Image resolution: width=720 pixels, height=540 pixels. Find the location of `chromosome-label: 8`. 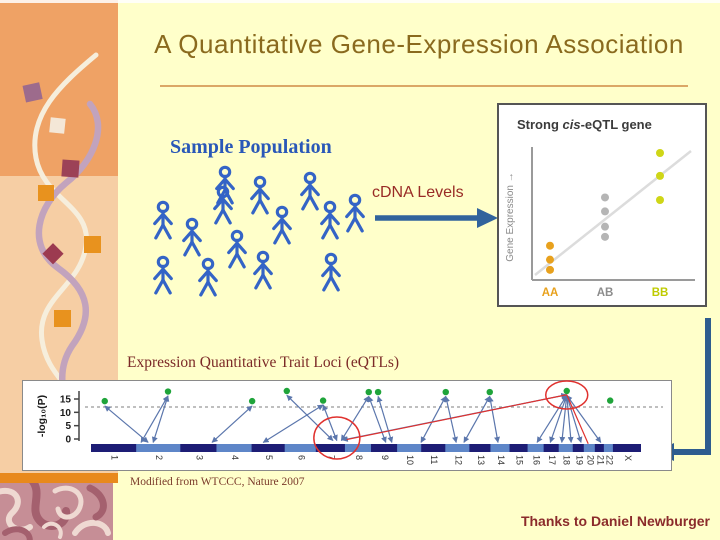

chromosome-label: 8 is located at coordinates (359, 457).